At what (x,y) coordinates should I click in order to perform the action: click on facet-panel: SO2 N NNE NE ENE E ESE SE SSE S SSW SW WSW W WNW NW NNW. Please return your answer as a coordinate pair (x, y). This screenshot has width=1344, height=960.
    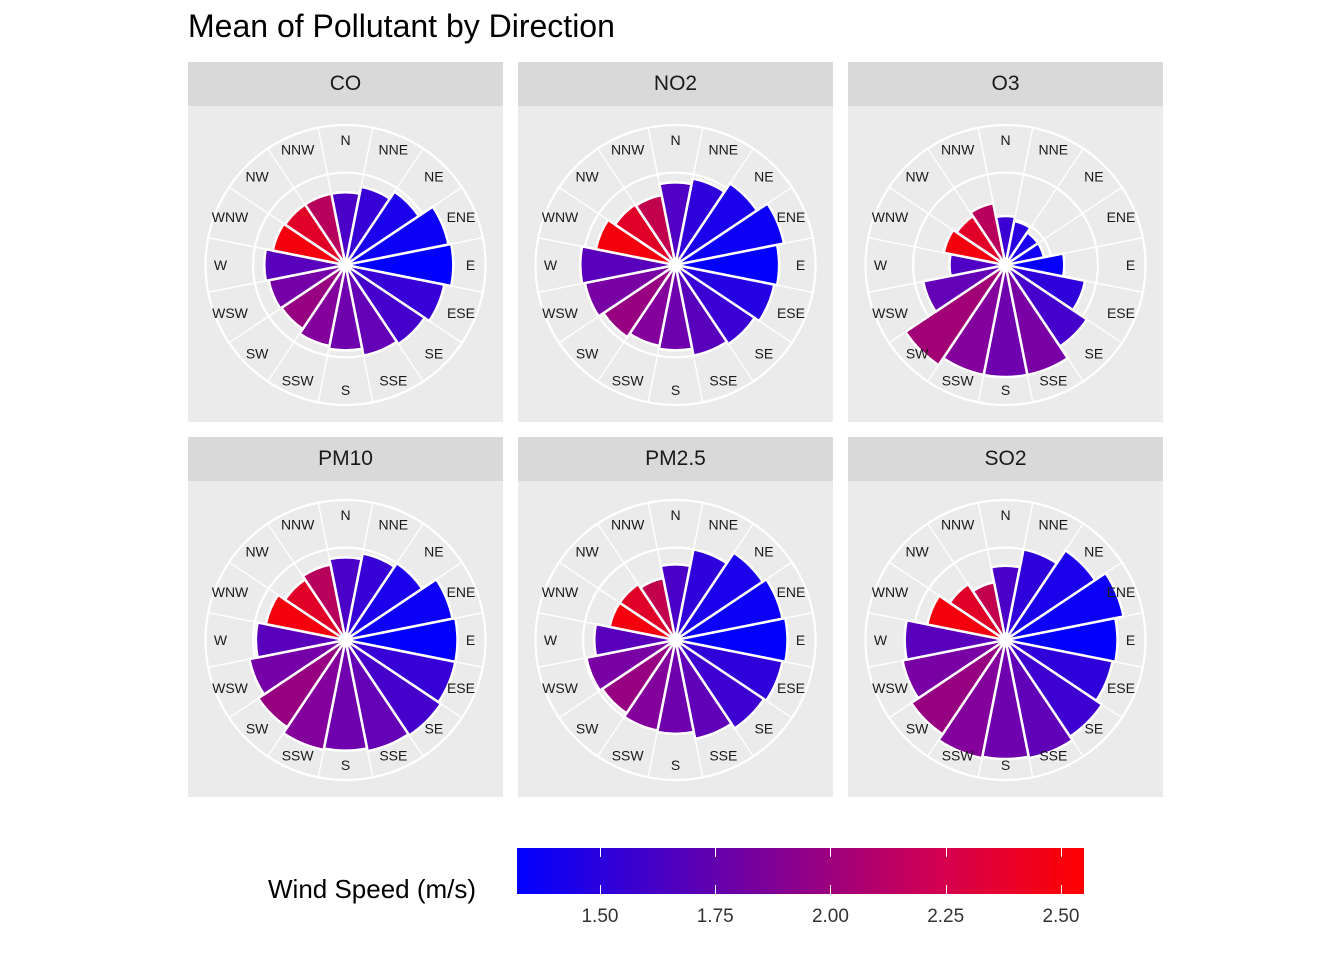
    Looking at the image, I should click on (1005, 617).